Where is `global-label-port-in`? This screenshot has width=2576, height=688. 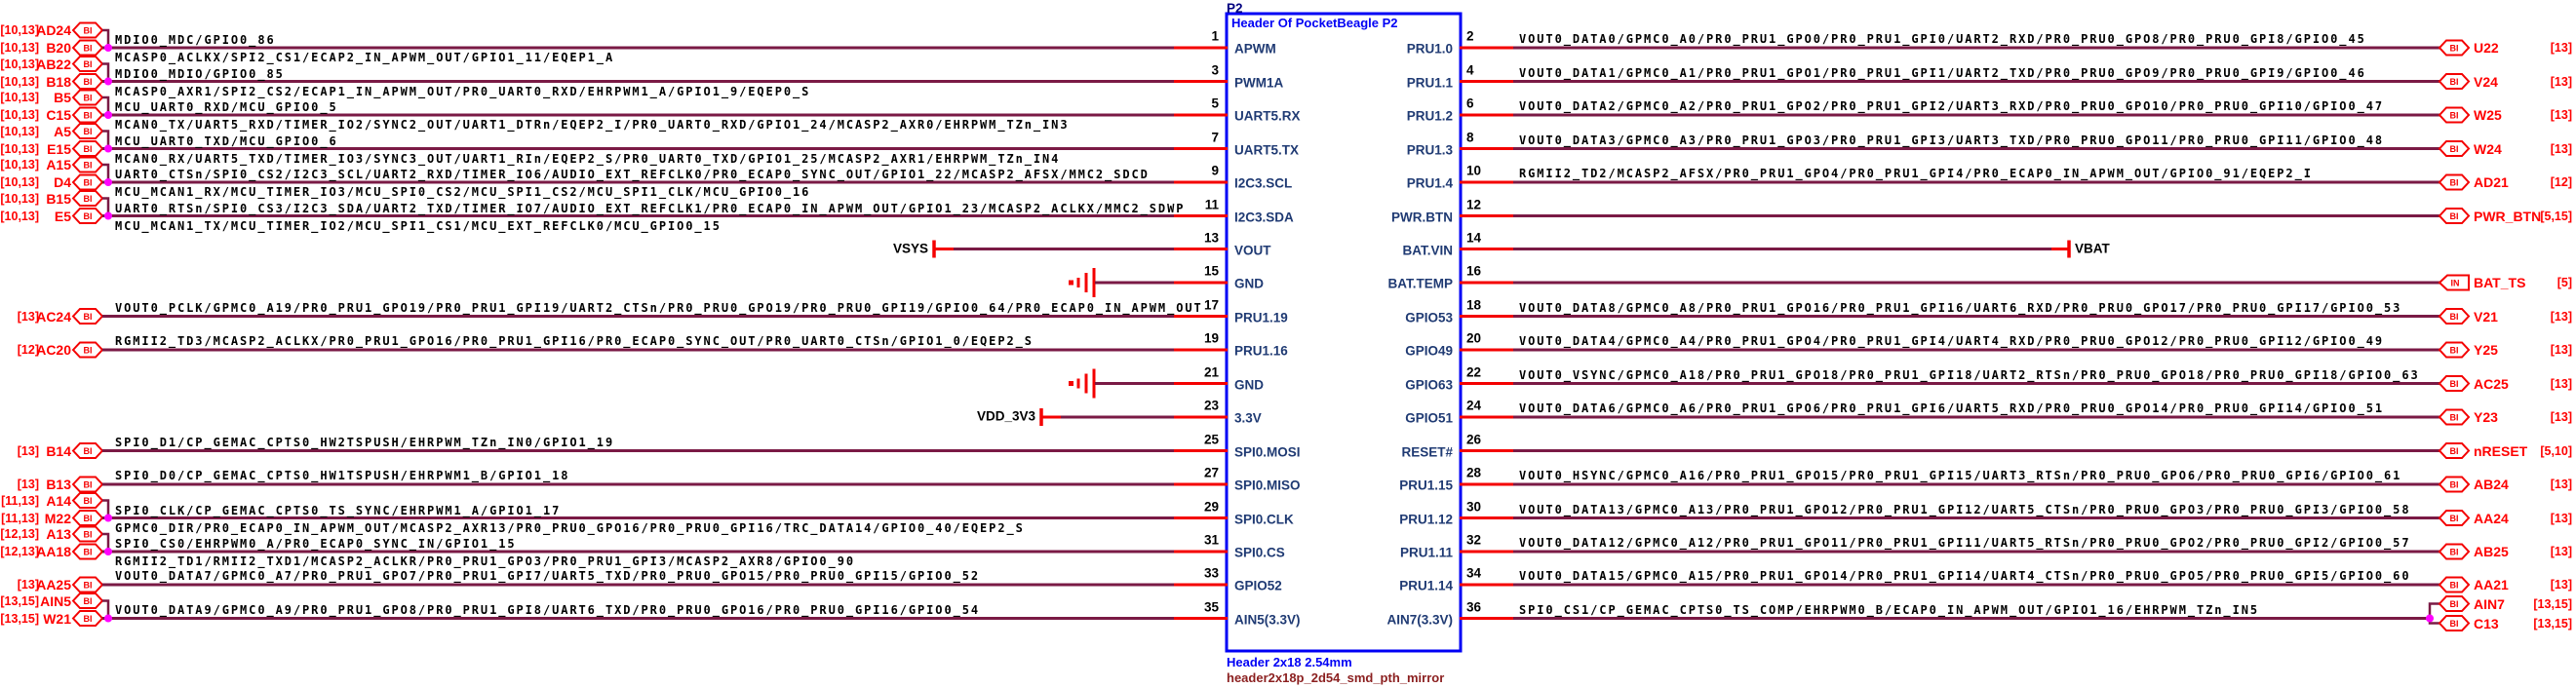
global-label-port-in is located at coordinates (2454, 282).